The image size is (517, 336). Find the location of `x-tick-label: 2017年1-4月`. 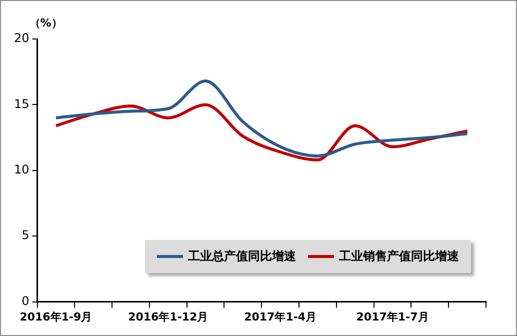

x-tick-label: 2017年1-4月 is located at coordinates (280, 317).